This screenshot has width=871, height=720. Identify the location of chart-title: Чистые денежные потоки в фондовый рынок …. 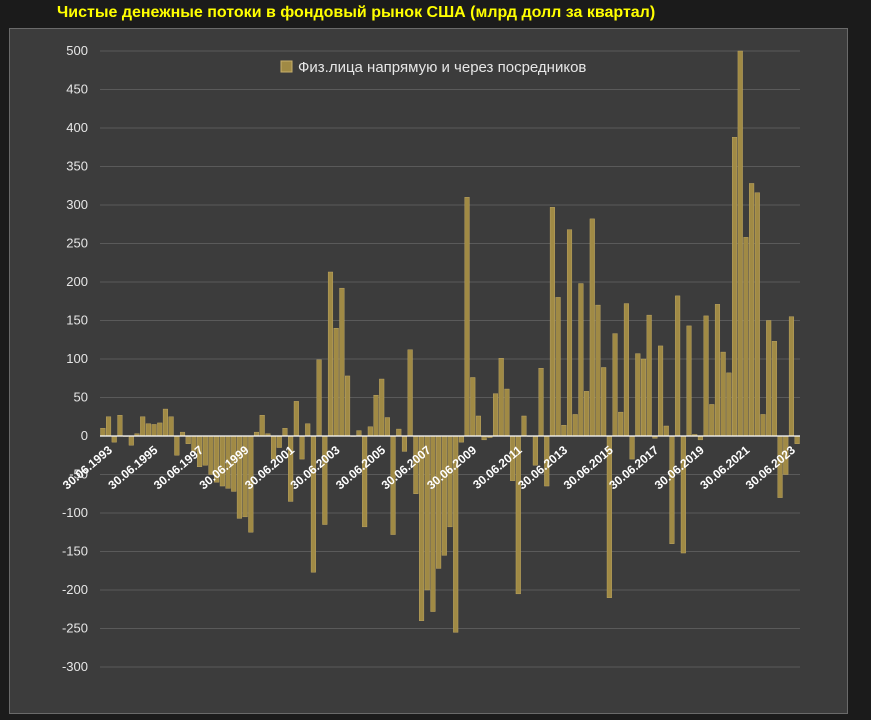
(356, 12).